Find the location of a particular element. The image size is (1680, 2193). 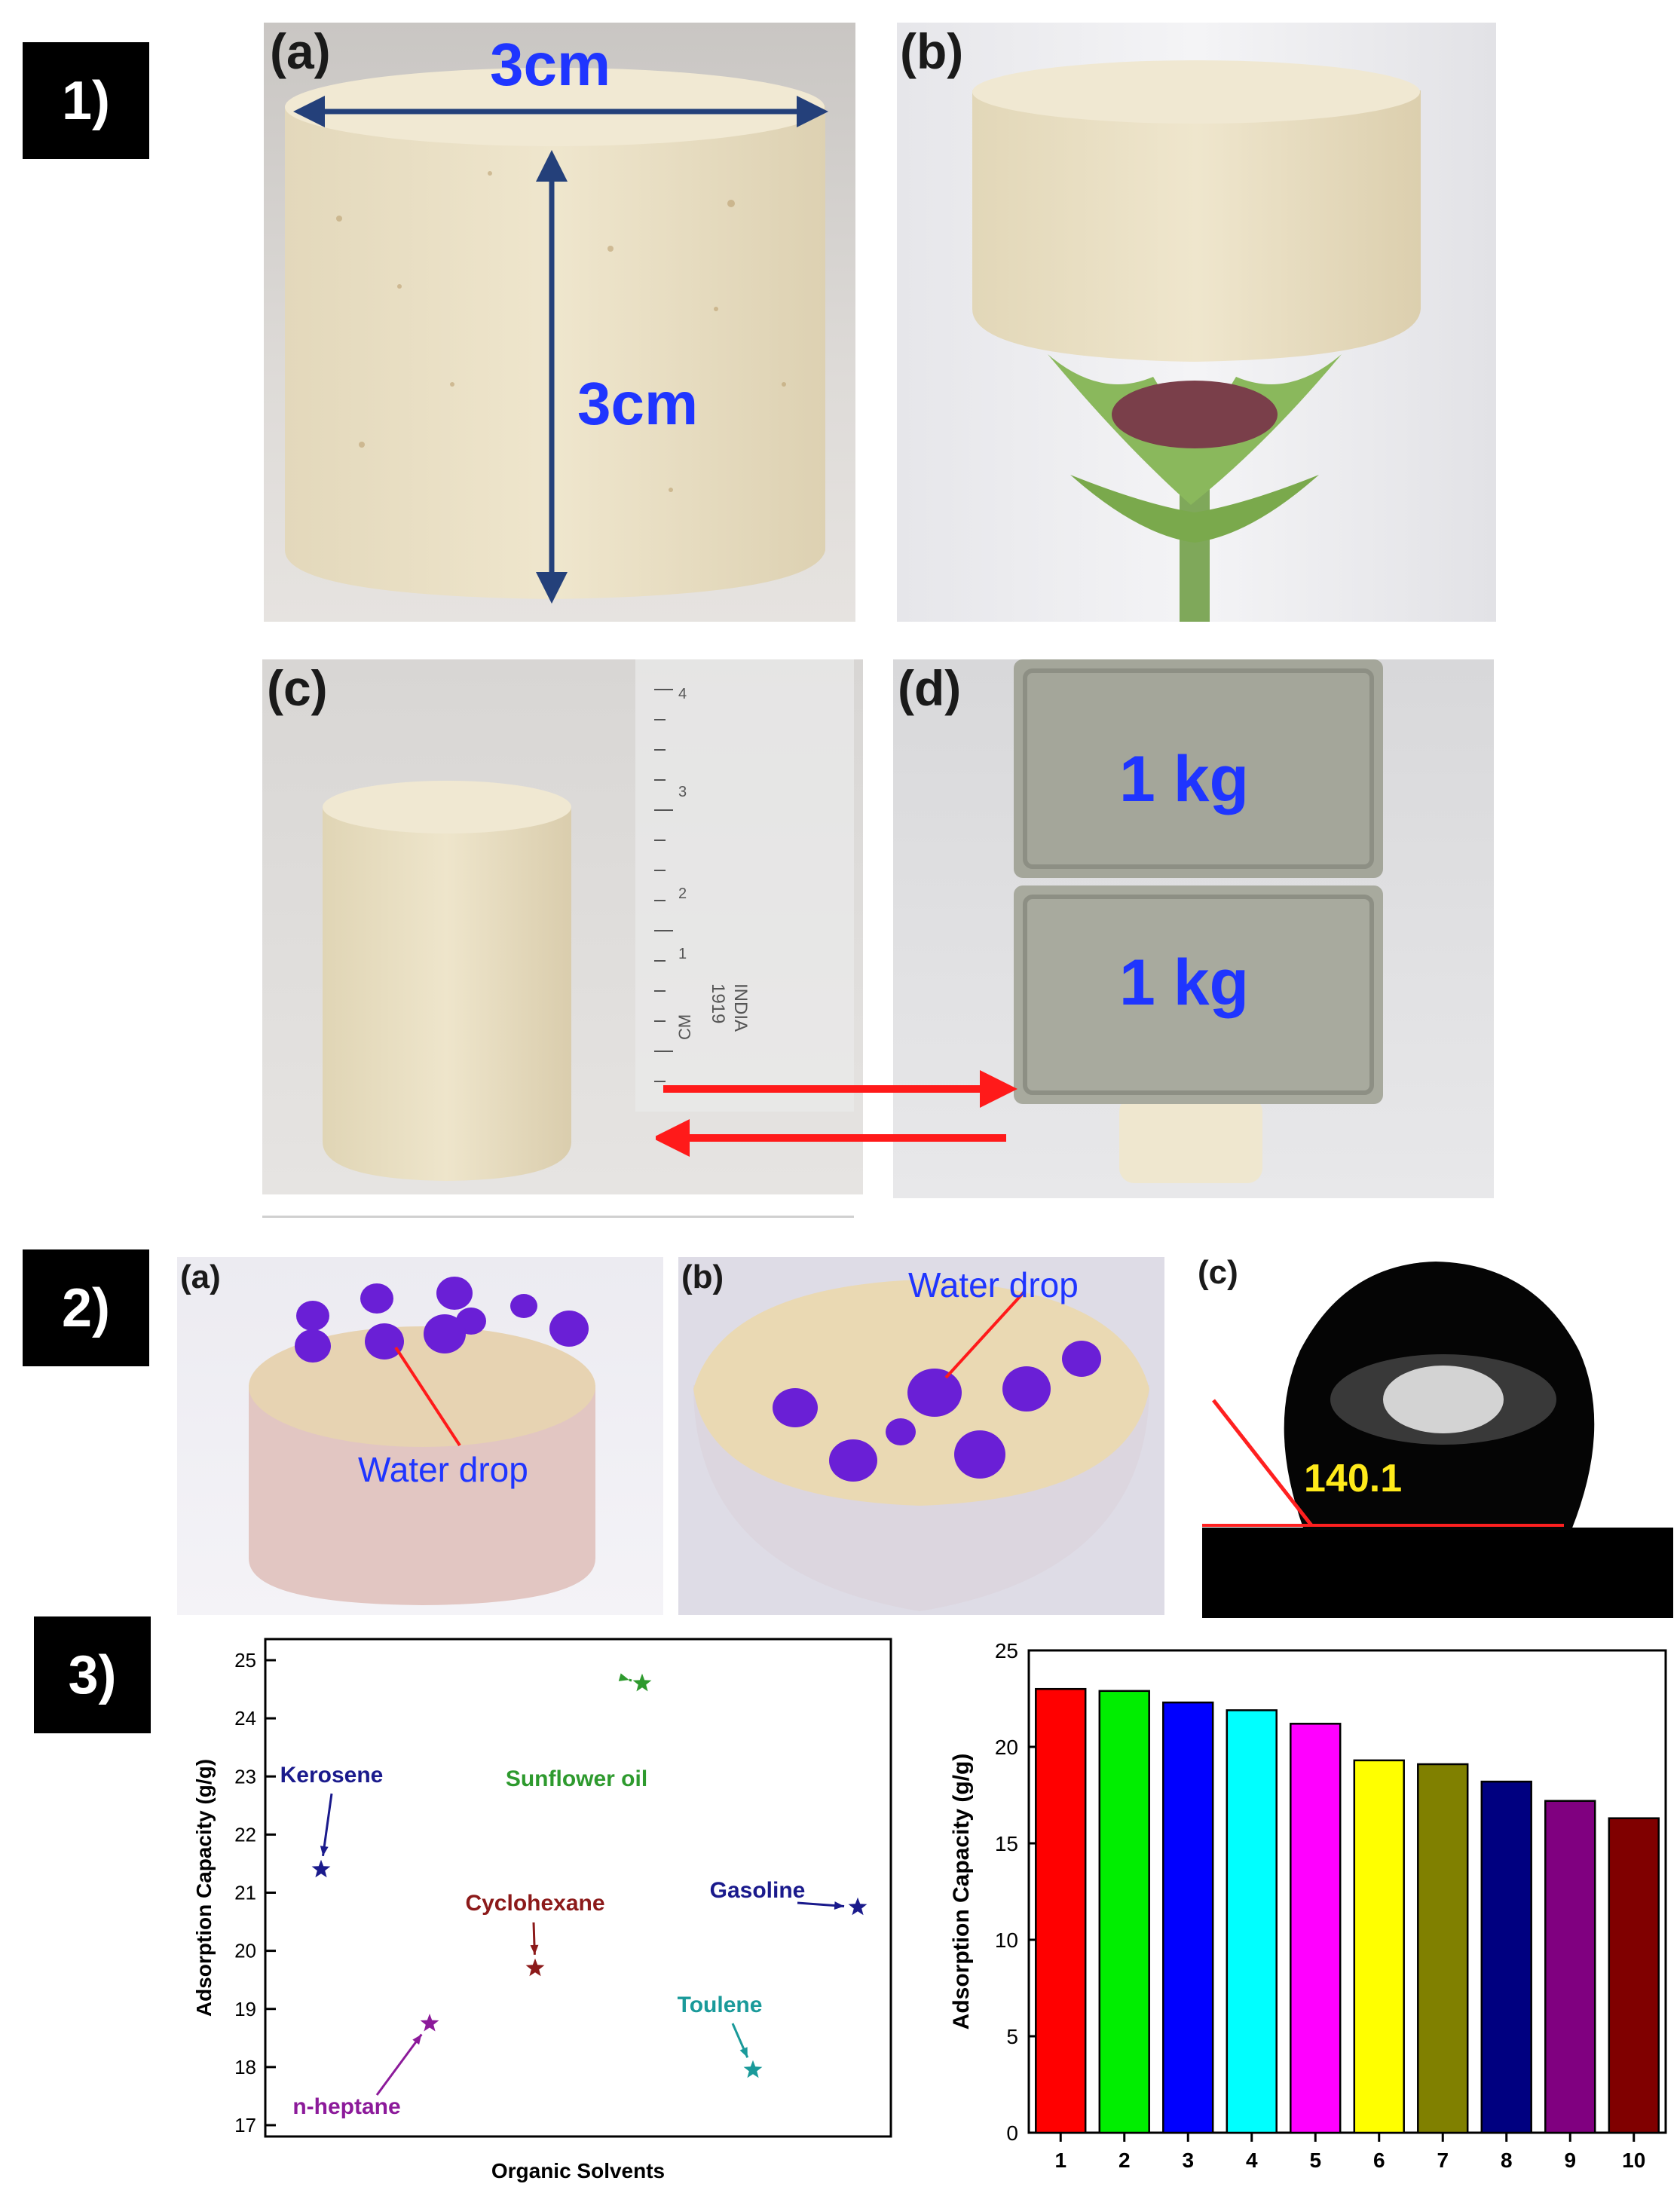

flower-scene is located at coordinates (1196, 341).